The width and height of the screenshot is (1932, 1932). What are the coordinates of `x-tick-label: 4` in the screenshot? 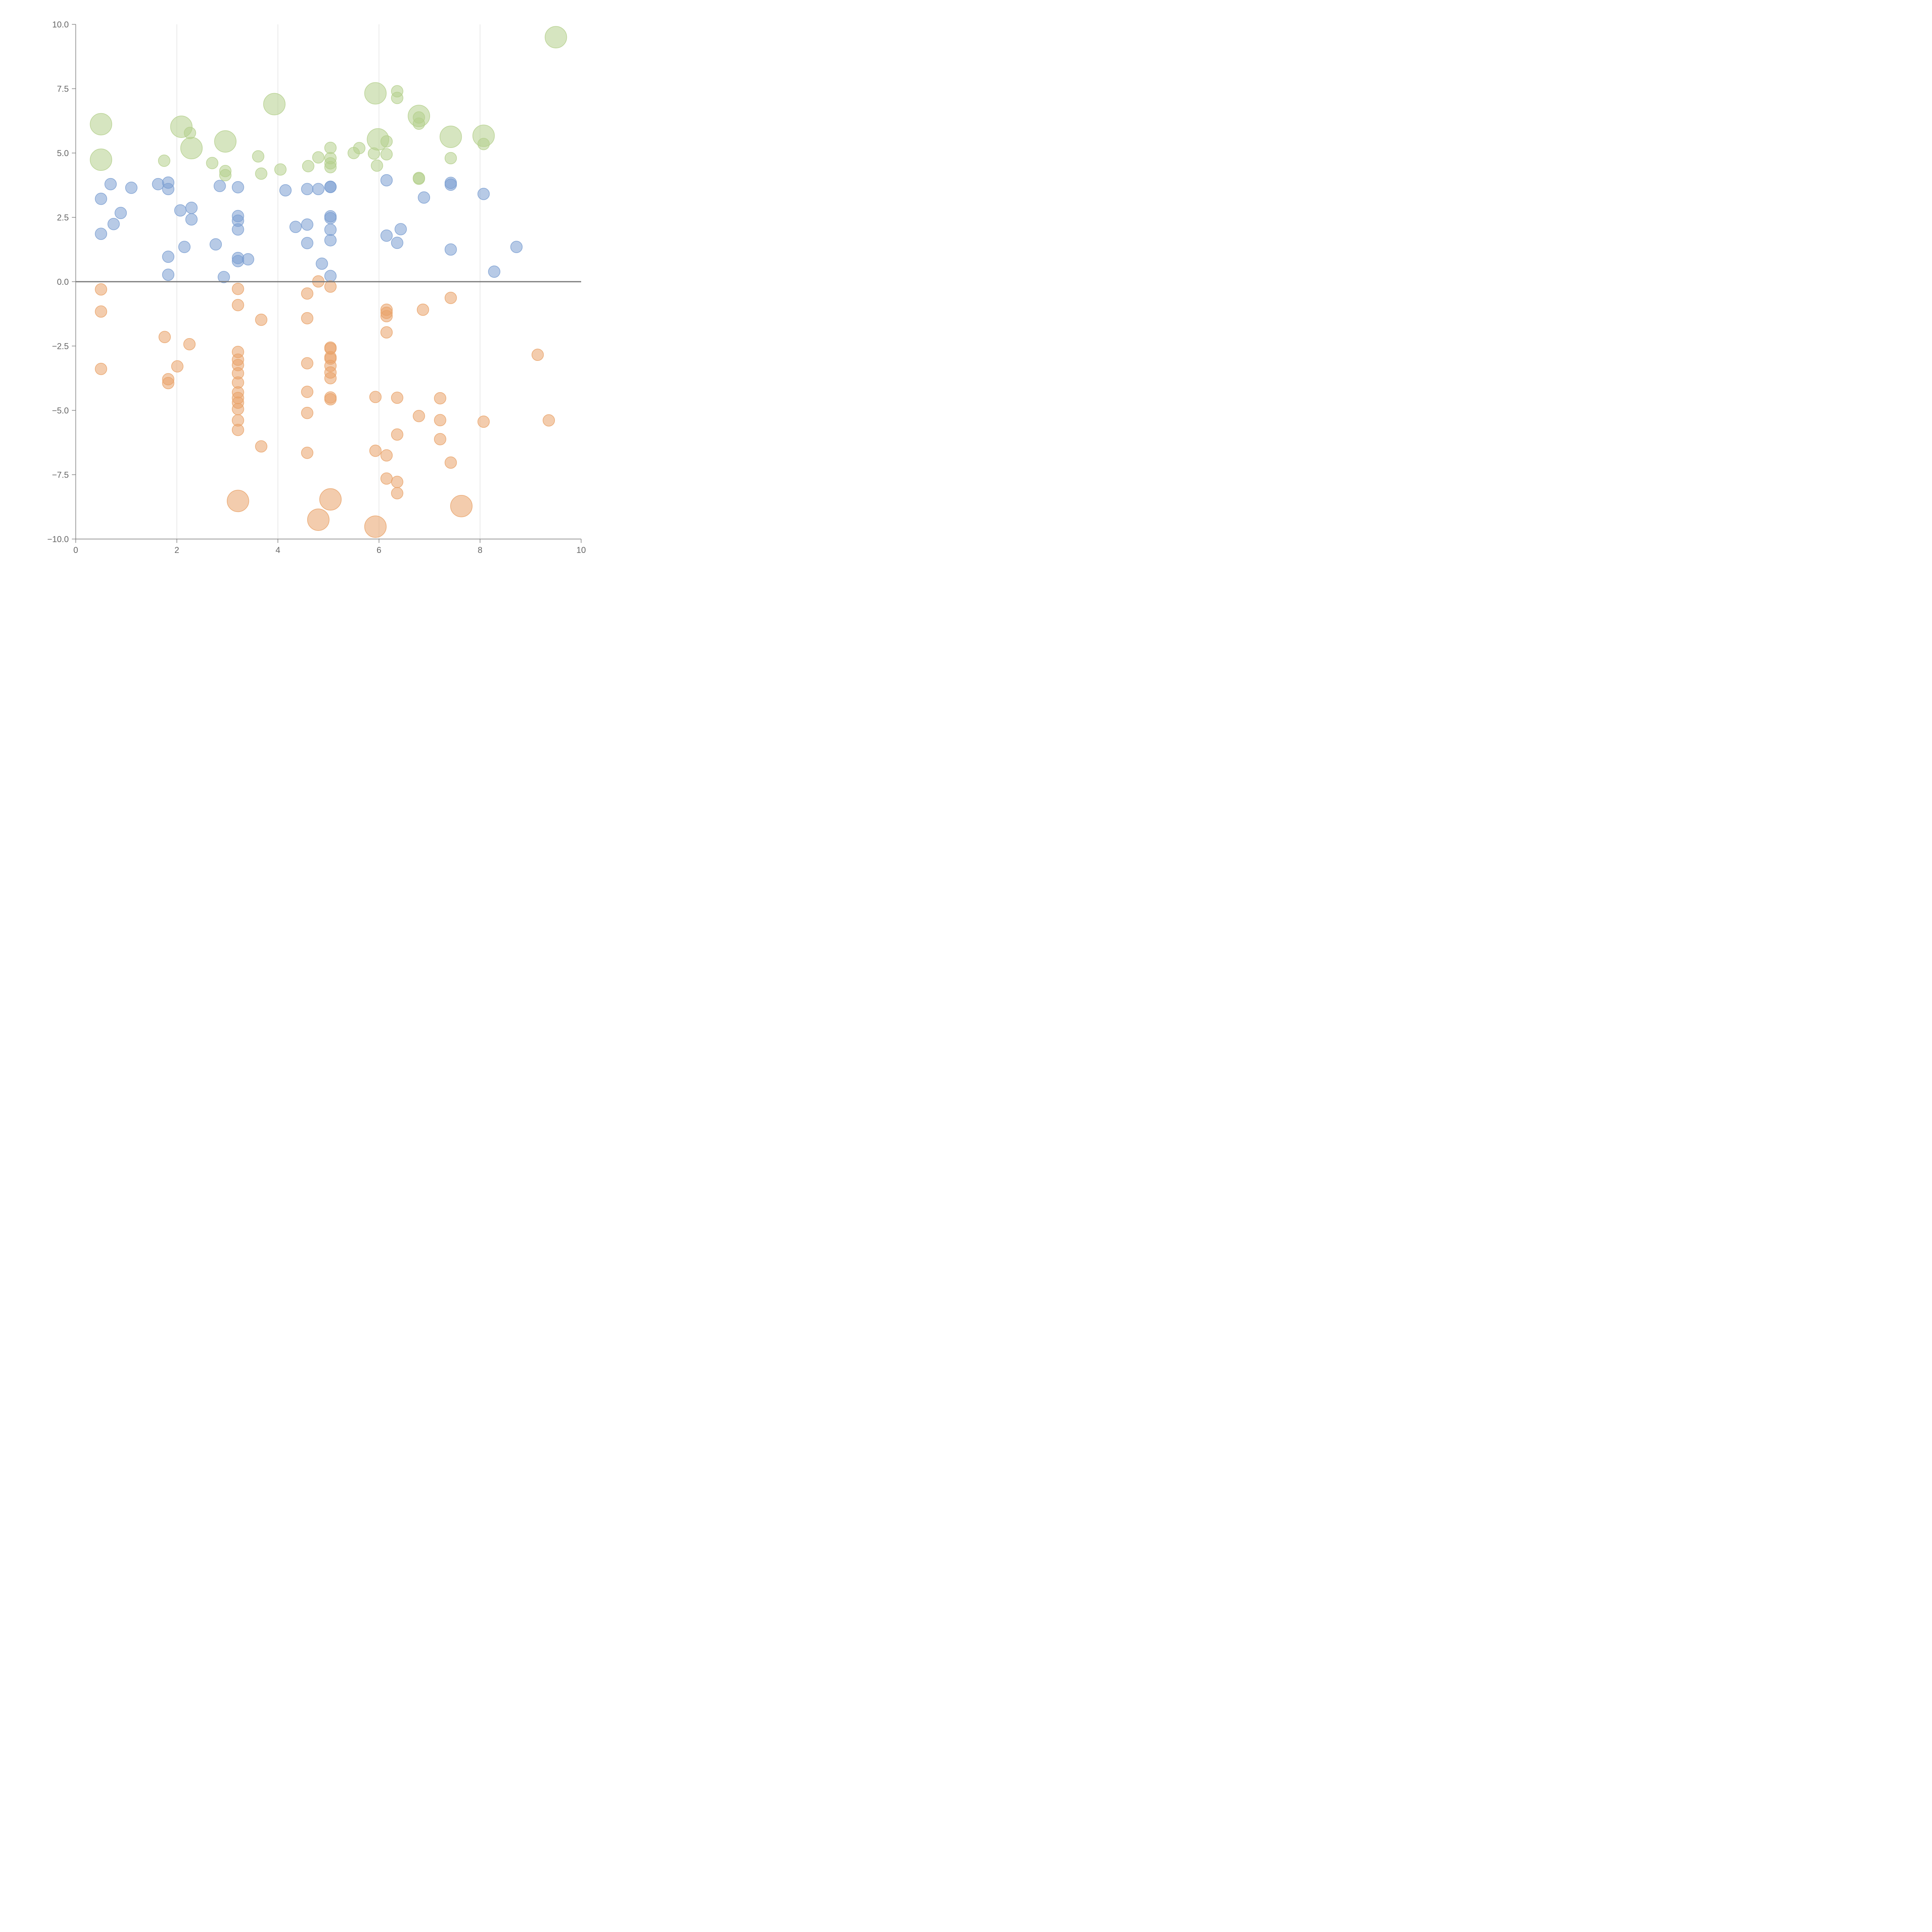 It's located at (278, 550).